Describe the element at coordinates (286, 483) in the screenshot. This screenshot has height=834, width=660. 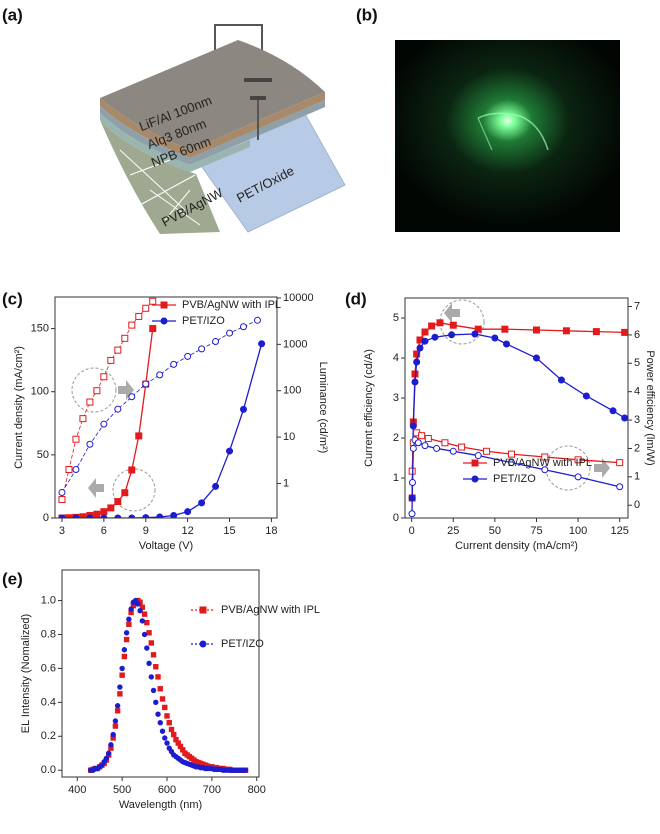
I see `y2-tick-label: 1` at that location.